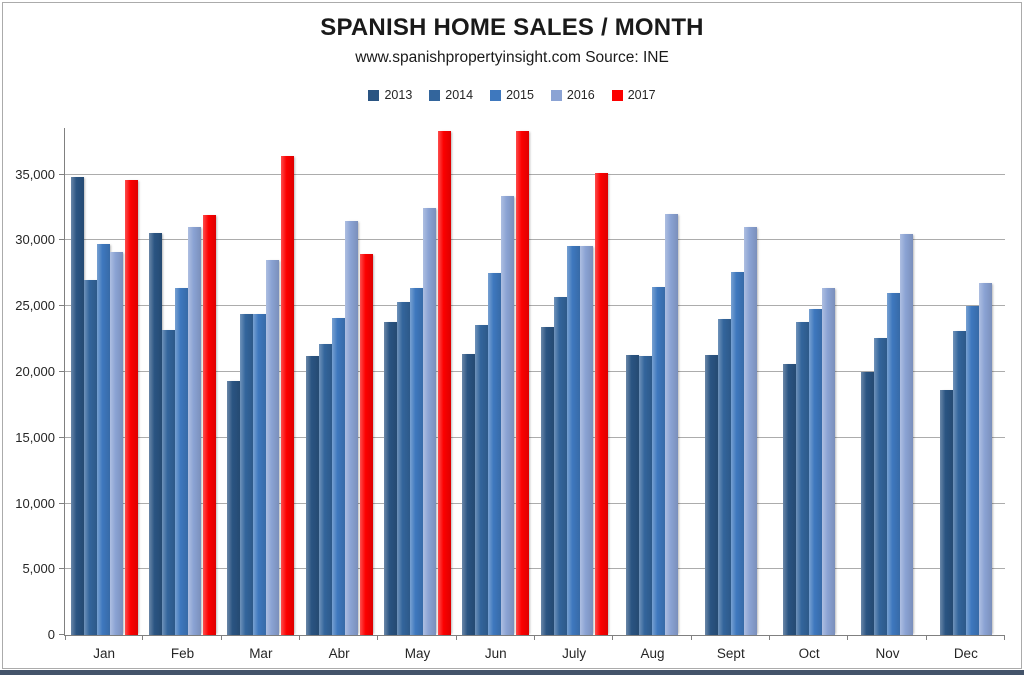 The height and width of the screenshot is (675, 1024). What do you see at coordinates (366, 444) in the screenshot?
I see `bar-2017-abr` at bounding box center [366, 444].